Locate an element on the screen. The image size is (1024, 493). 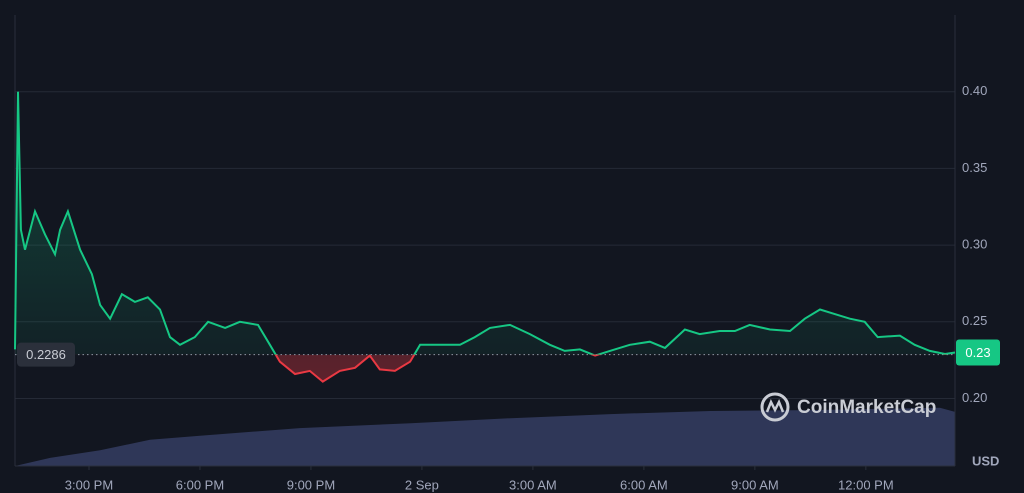
baseline-label: 0.2286 is located at coordinates (46, 354).